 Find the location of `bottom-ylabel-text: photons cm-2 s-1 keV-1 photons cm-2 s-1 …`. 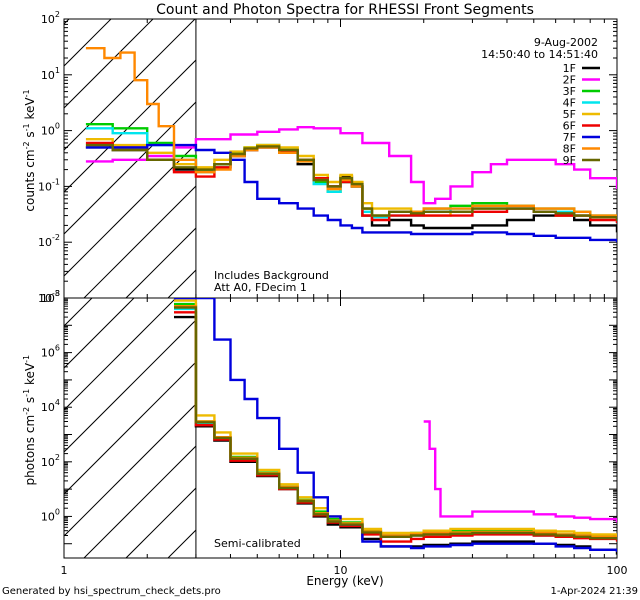

bottom-ylabel-text: photons cm-2 s-1 keV-1 photons cm-2 s-1 … is located at coordinates (29, 428).